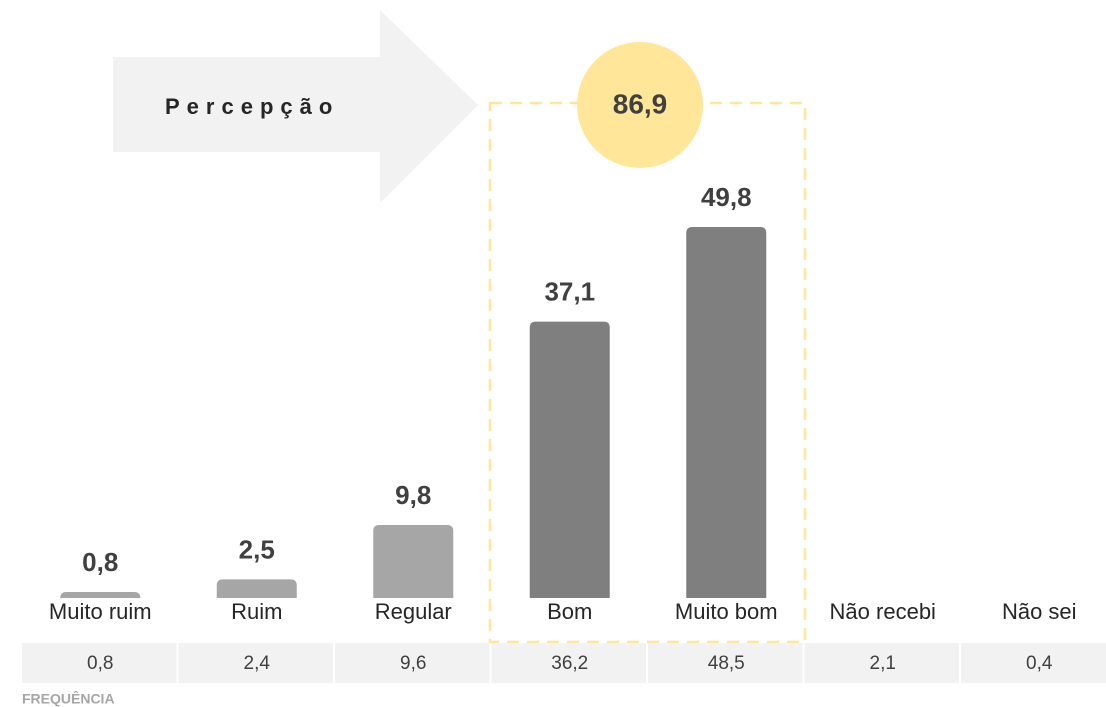 This screenshot has height=707, width=1106. What do you see at coordinates (569, 611) in the screenshot?
I see `x-tick-label: Bom` at bounding box center [569, 611].